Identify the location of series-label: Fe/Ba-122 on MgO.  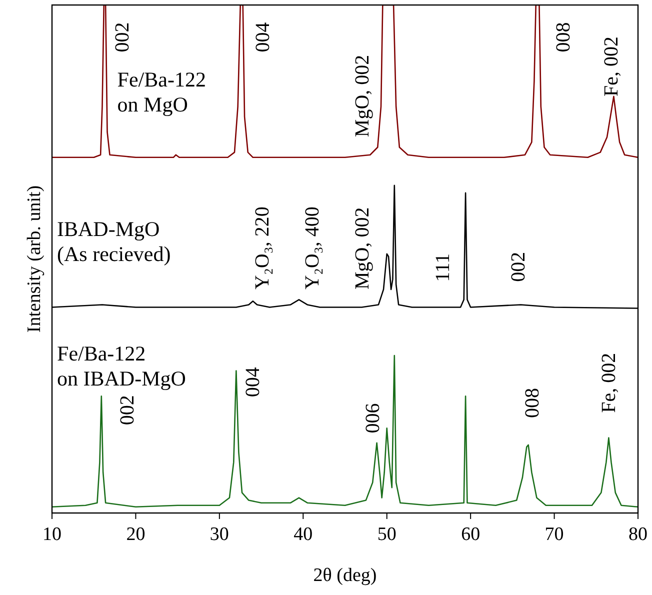
(161, 91).